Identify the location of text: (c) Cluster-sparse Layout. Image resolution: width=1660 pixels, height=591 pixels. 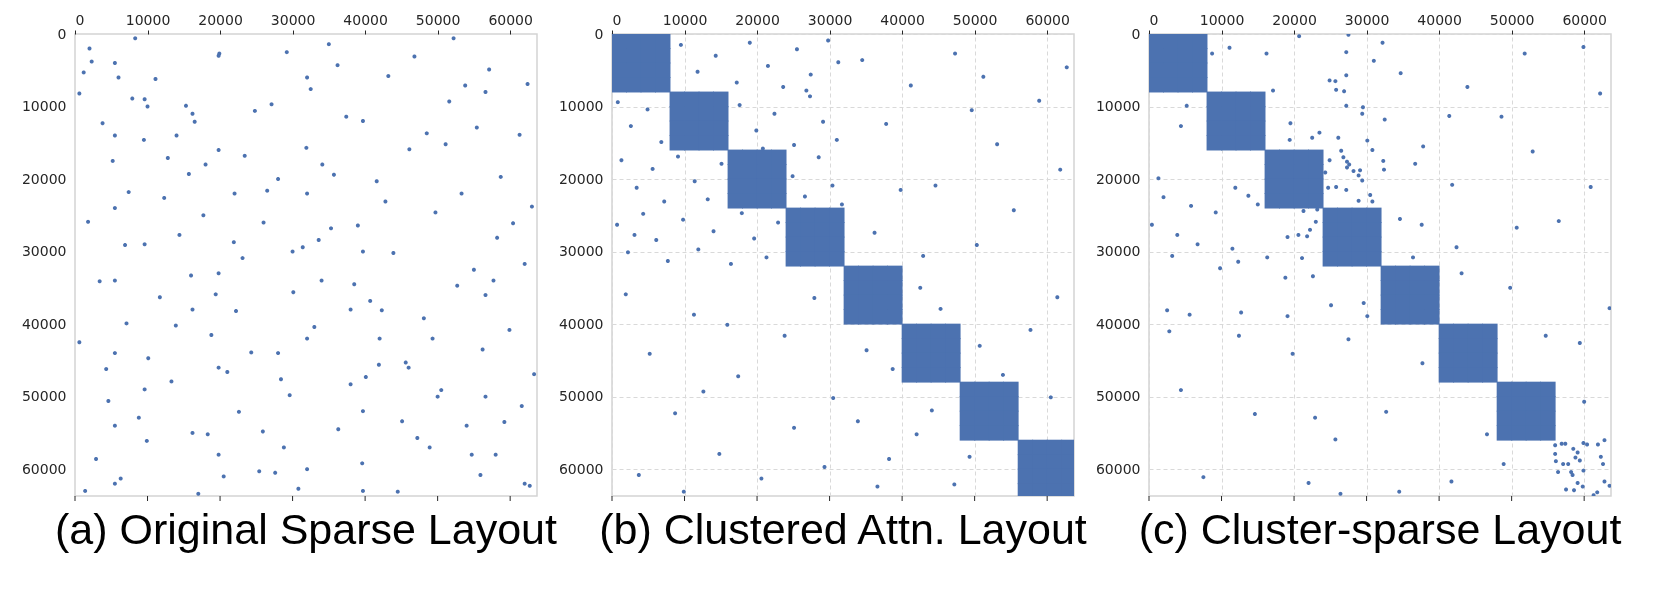
(1380, 528).